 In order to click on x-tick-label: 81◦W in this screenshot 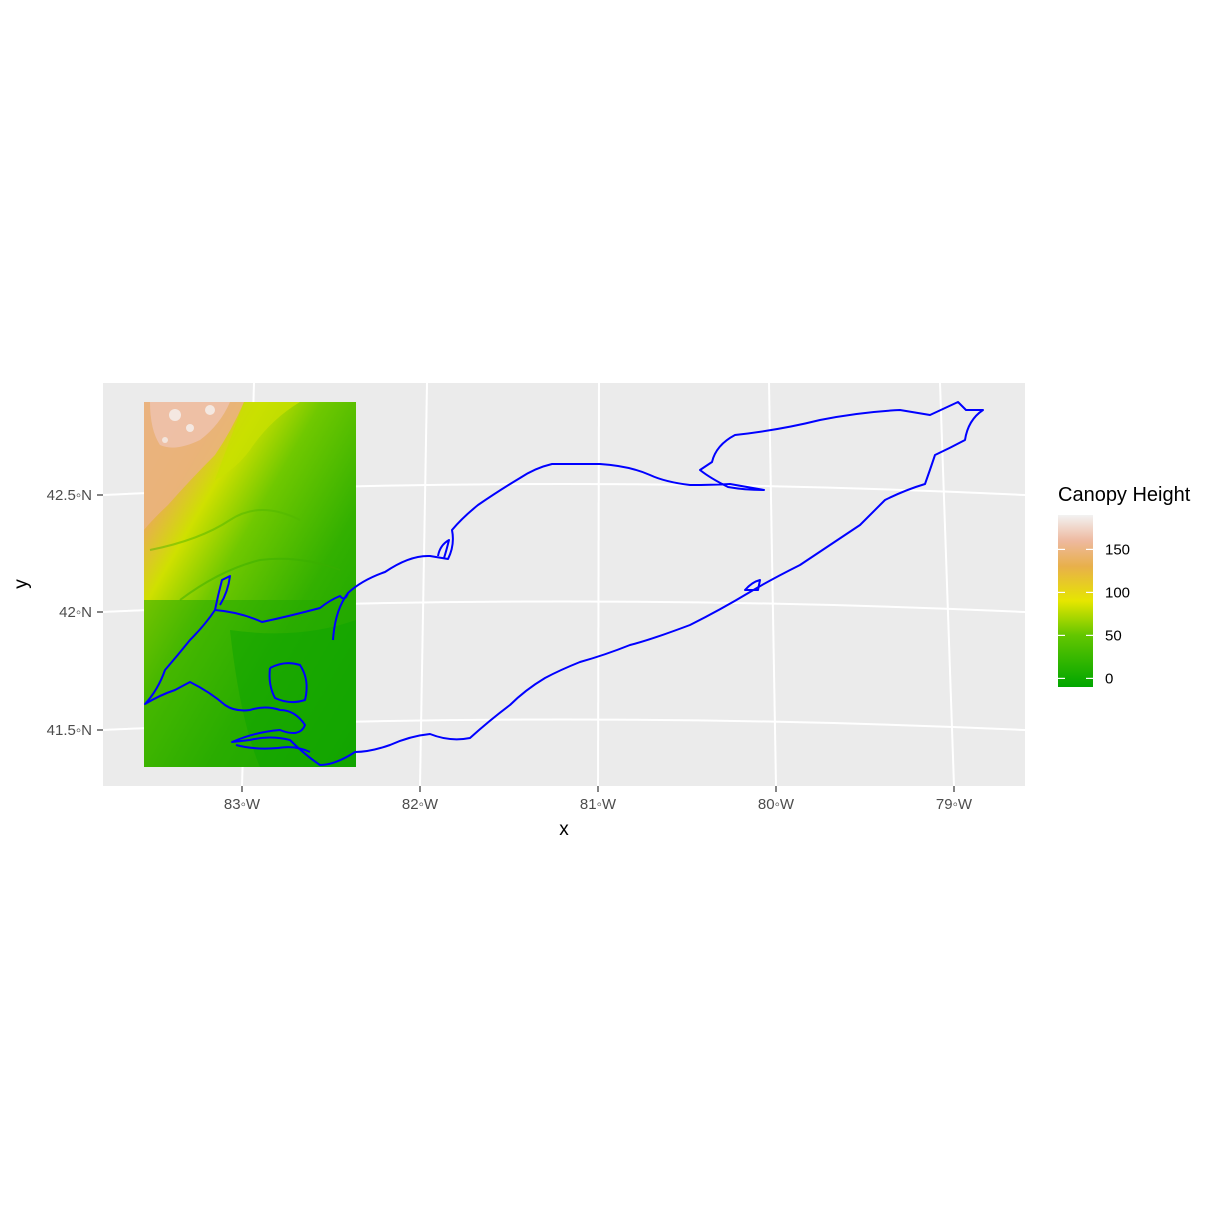, I will do `click(598, 804)`.